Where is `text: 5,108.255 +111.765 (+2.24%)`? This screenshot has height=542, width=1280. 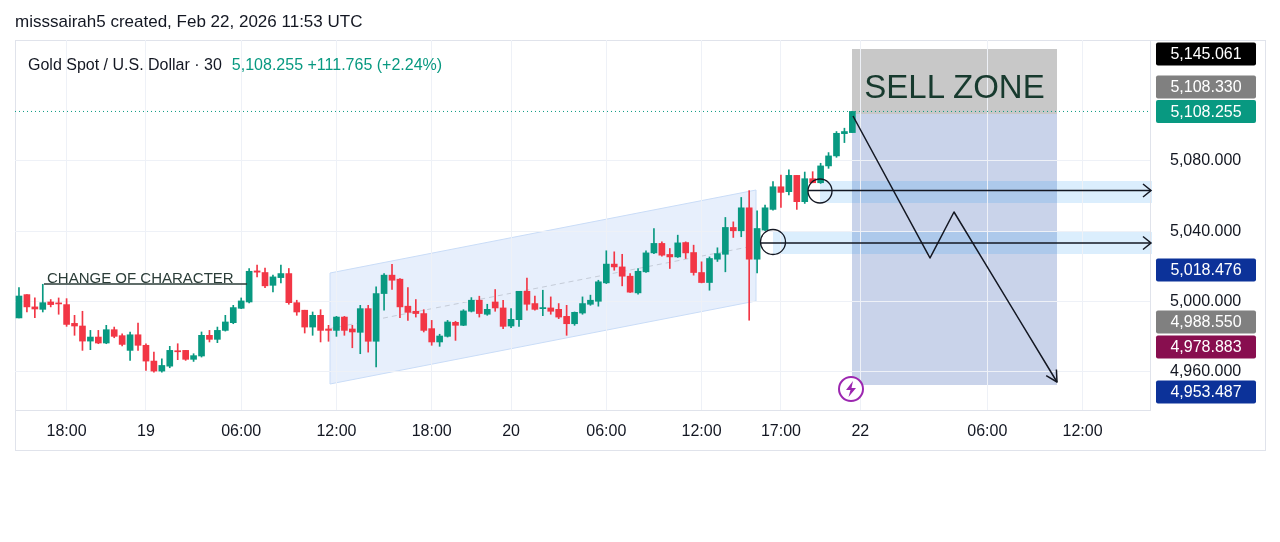 text: 5,108.255 +111.765 (+2.24%) is located at coordinates (337, 65).